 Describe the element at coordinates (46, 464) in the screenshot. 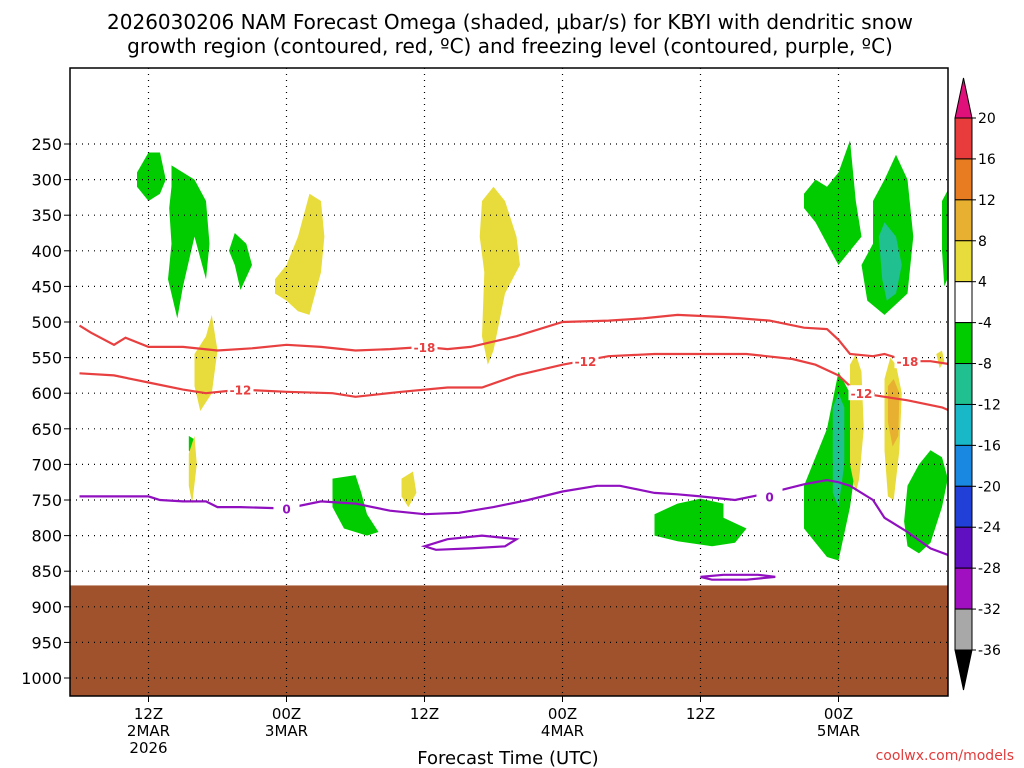

I see `y-tick-label-700: 700` at that location.